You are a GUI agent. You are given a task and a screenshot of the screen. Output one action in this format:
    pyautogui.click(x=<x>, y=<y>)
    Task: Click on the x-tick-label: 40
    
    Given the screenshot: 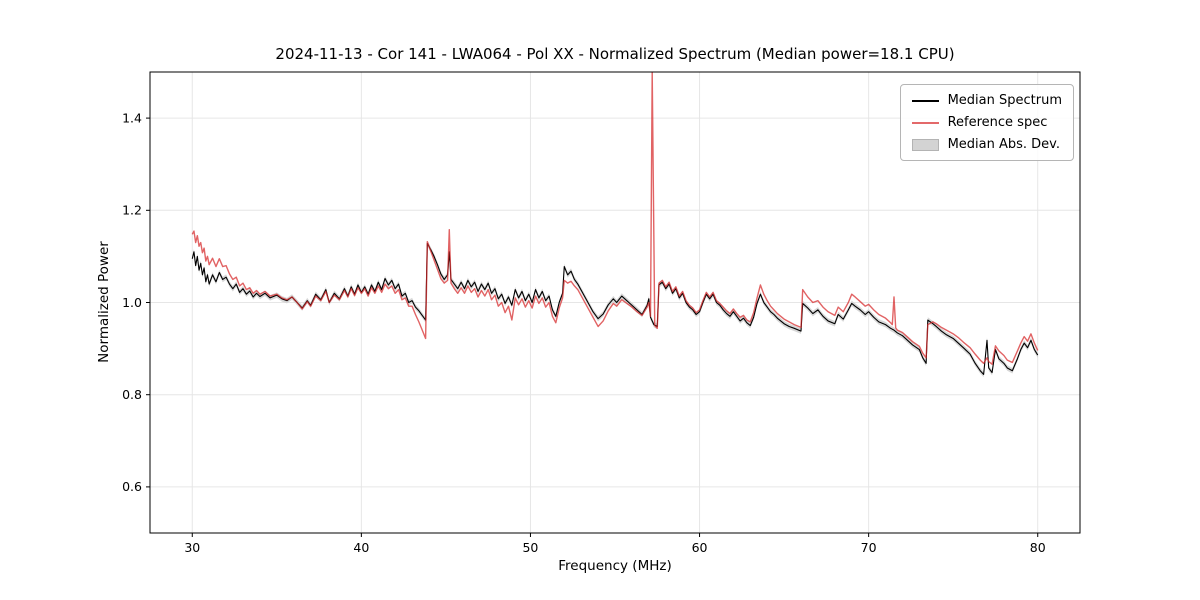 What is the action you would take?
    pyautogui.click(x=361, y=547)
    